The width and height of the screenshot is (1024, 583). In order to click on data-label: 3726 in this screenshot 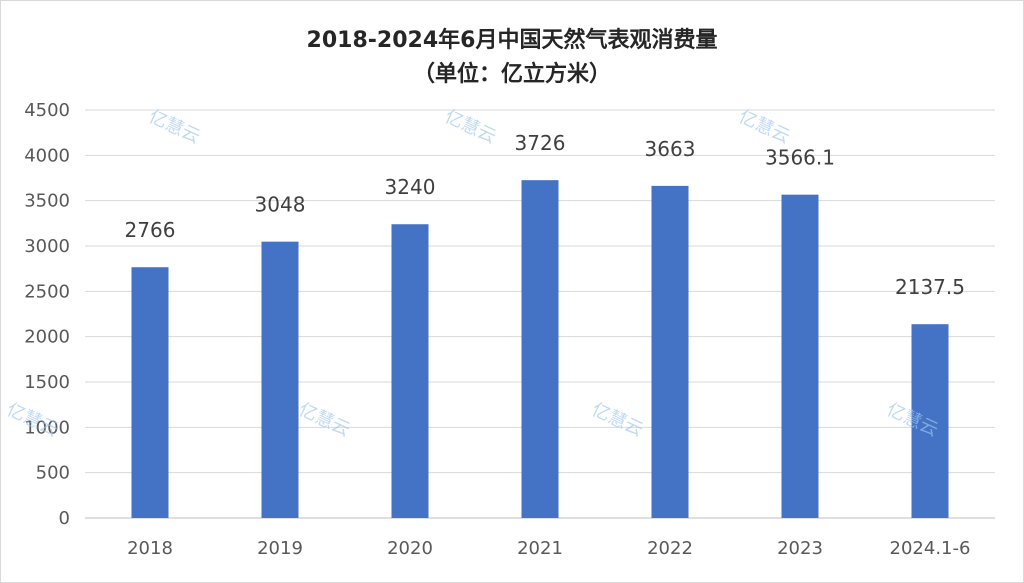, I will do `click(540, 143)`.